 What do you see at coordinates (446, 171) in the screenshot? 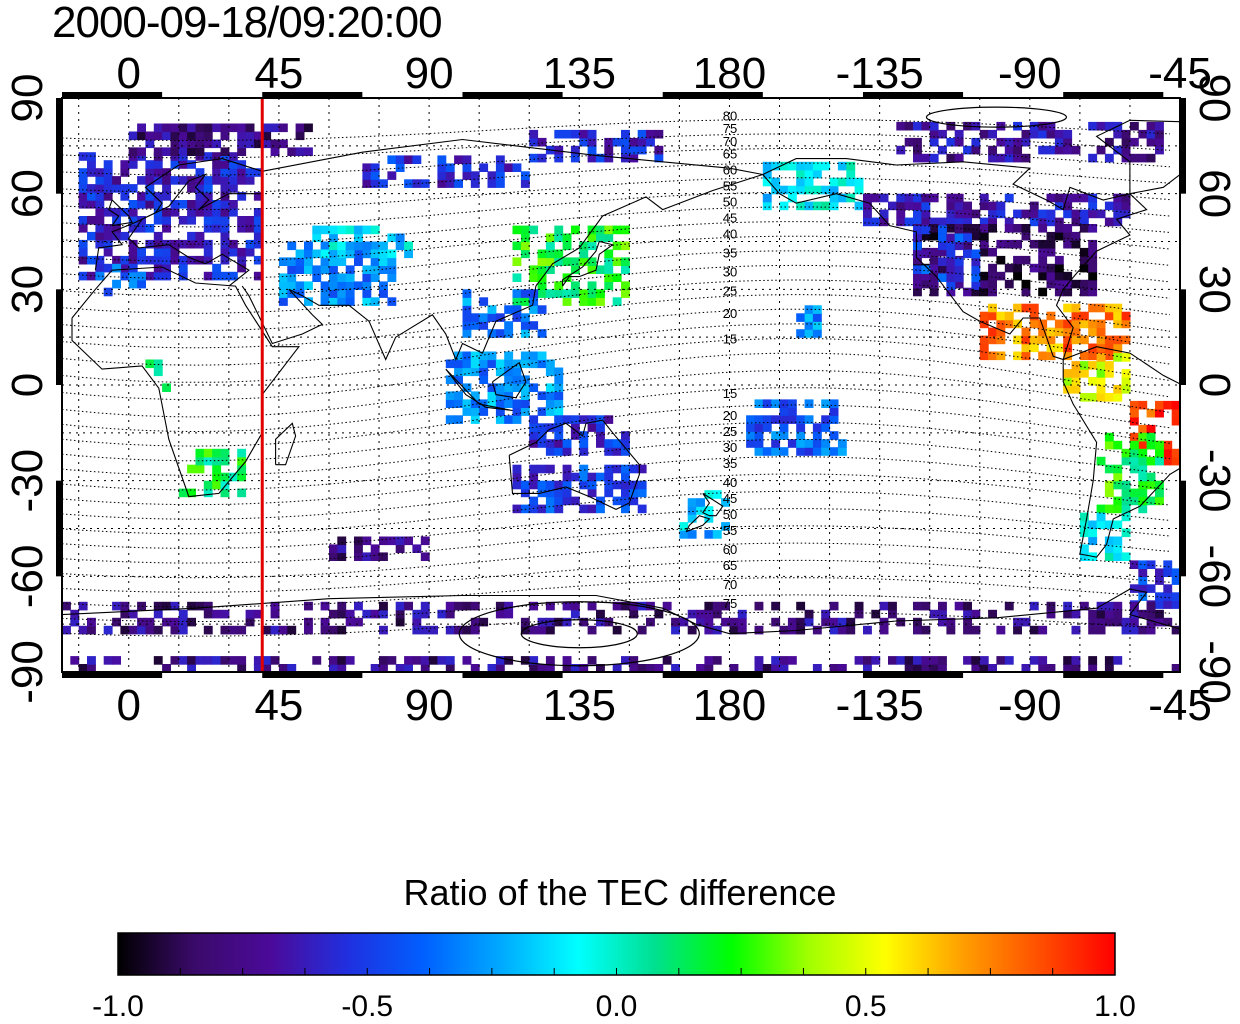
I see `data-region-siberia` at bounding box center [446, 171].